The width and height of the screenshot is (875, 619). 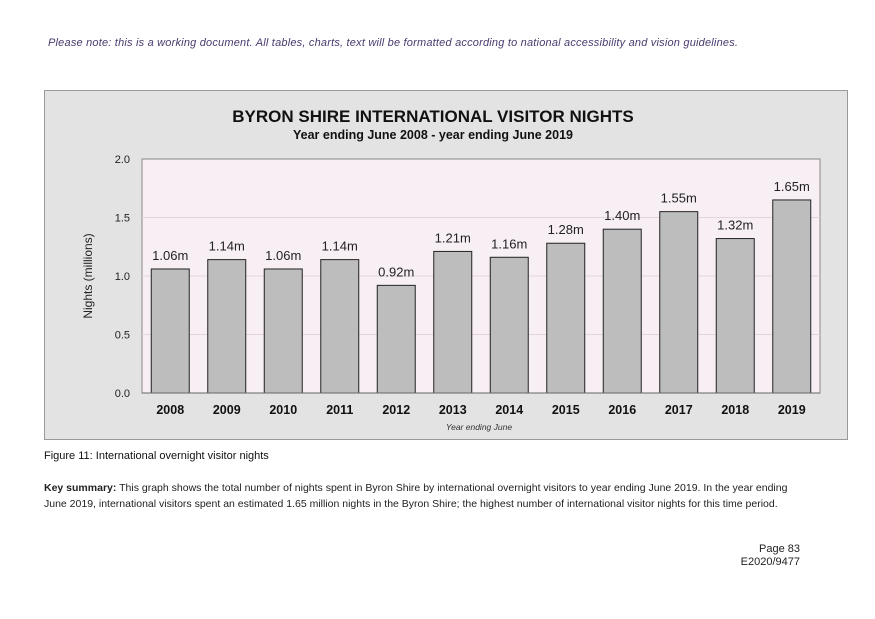 I want to click on data-label-2019: 1.65m, so click(x=792, y=186).